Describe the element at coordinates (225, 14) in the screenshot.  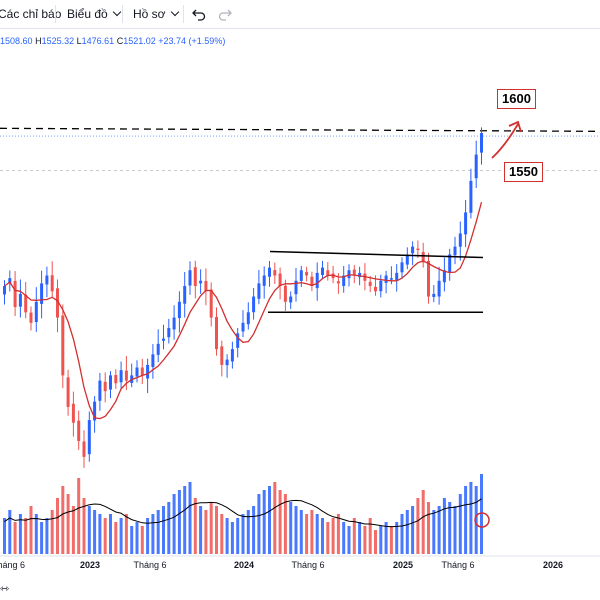
I see `redo-icon` at that location.